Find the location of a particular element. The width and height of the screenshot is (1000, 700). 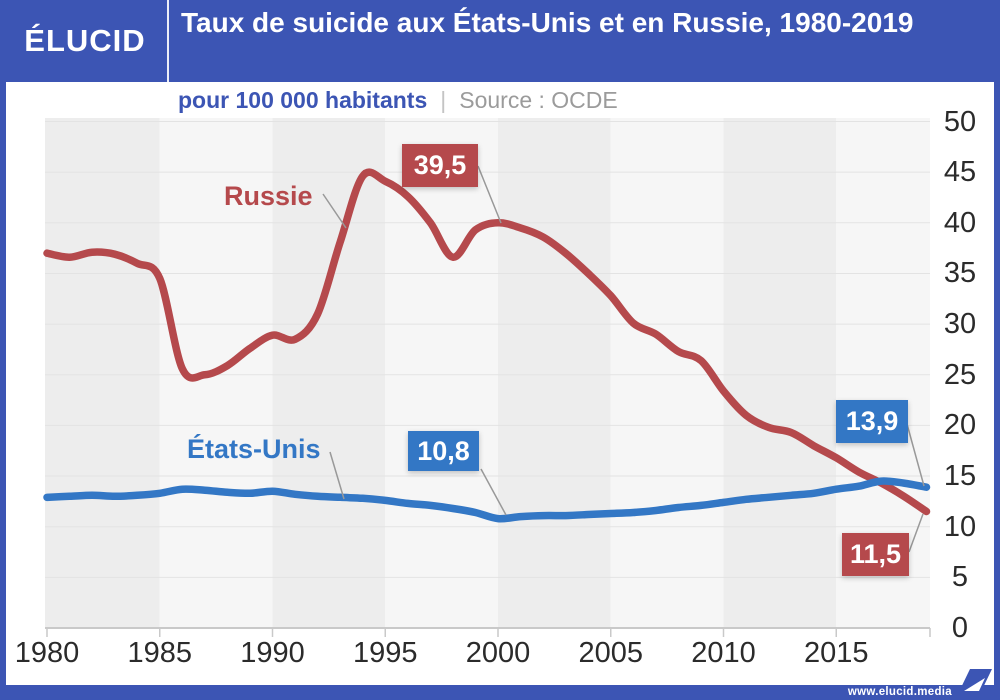

footer-bar is located at coordinates (500, 692).